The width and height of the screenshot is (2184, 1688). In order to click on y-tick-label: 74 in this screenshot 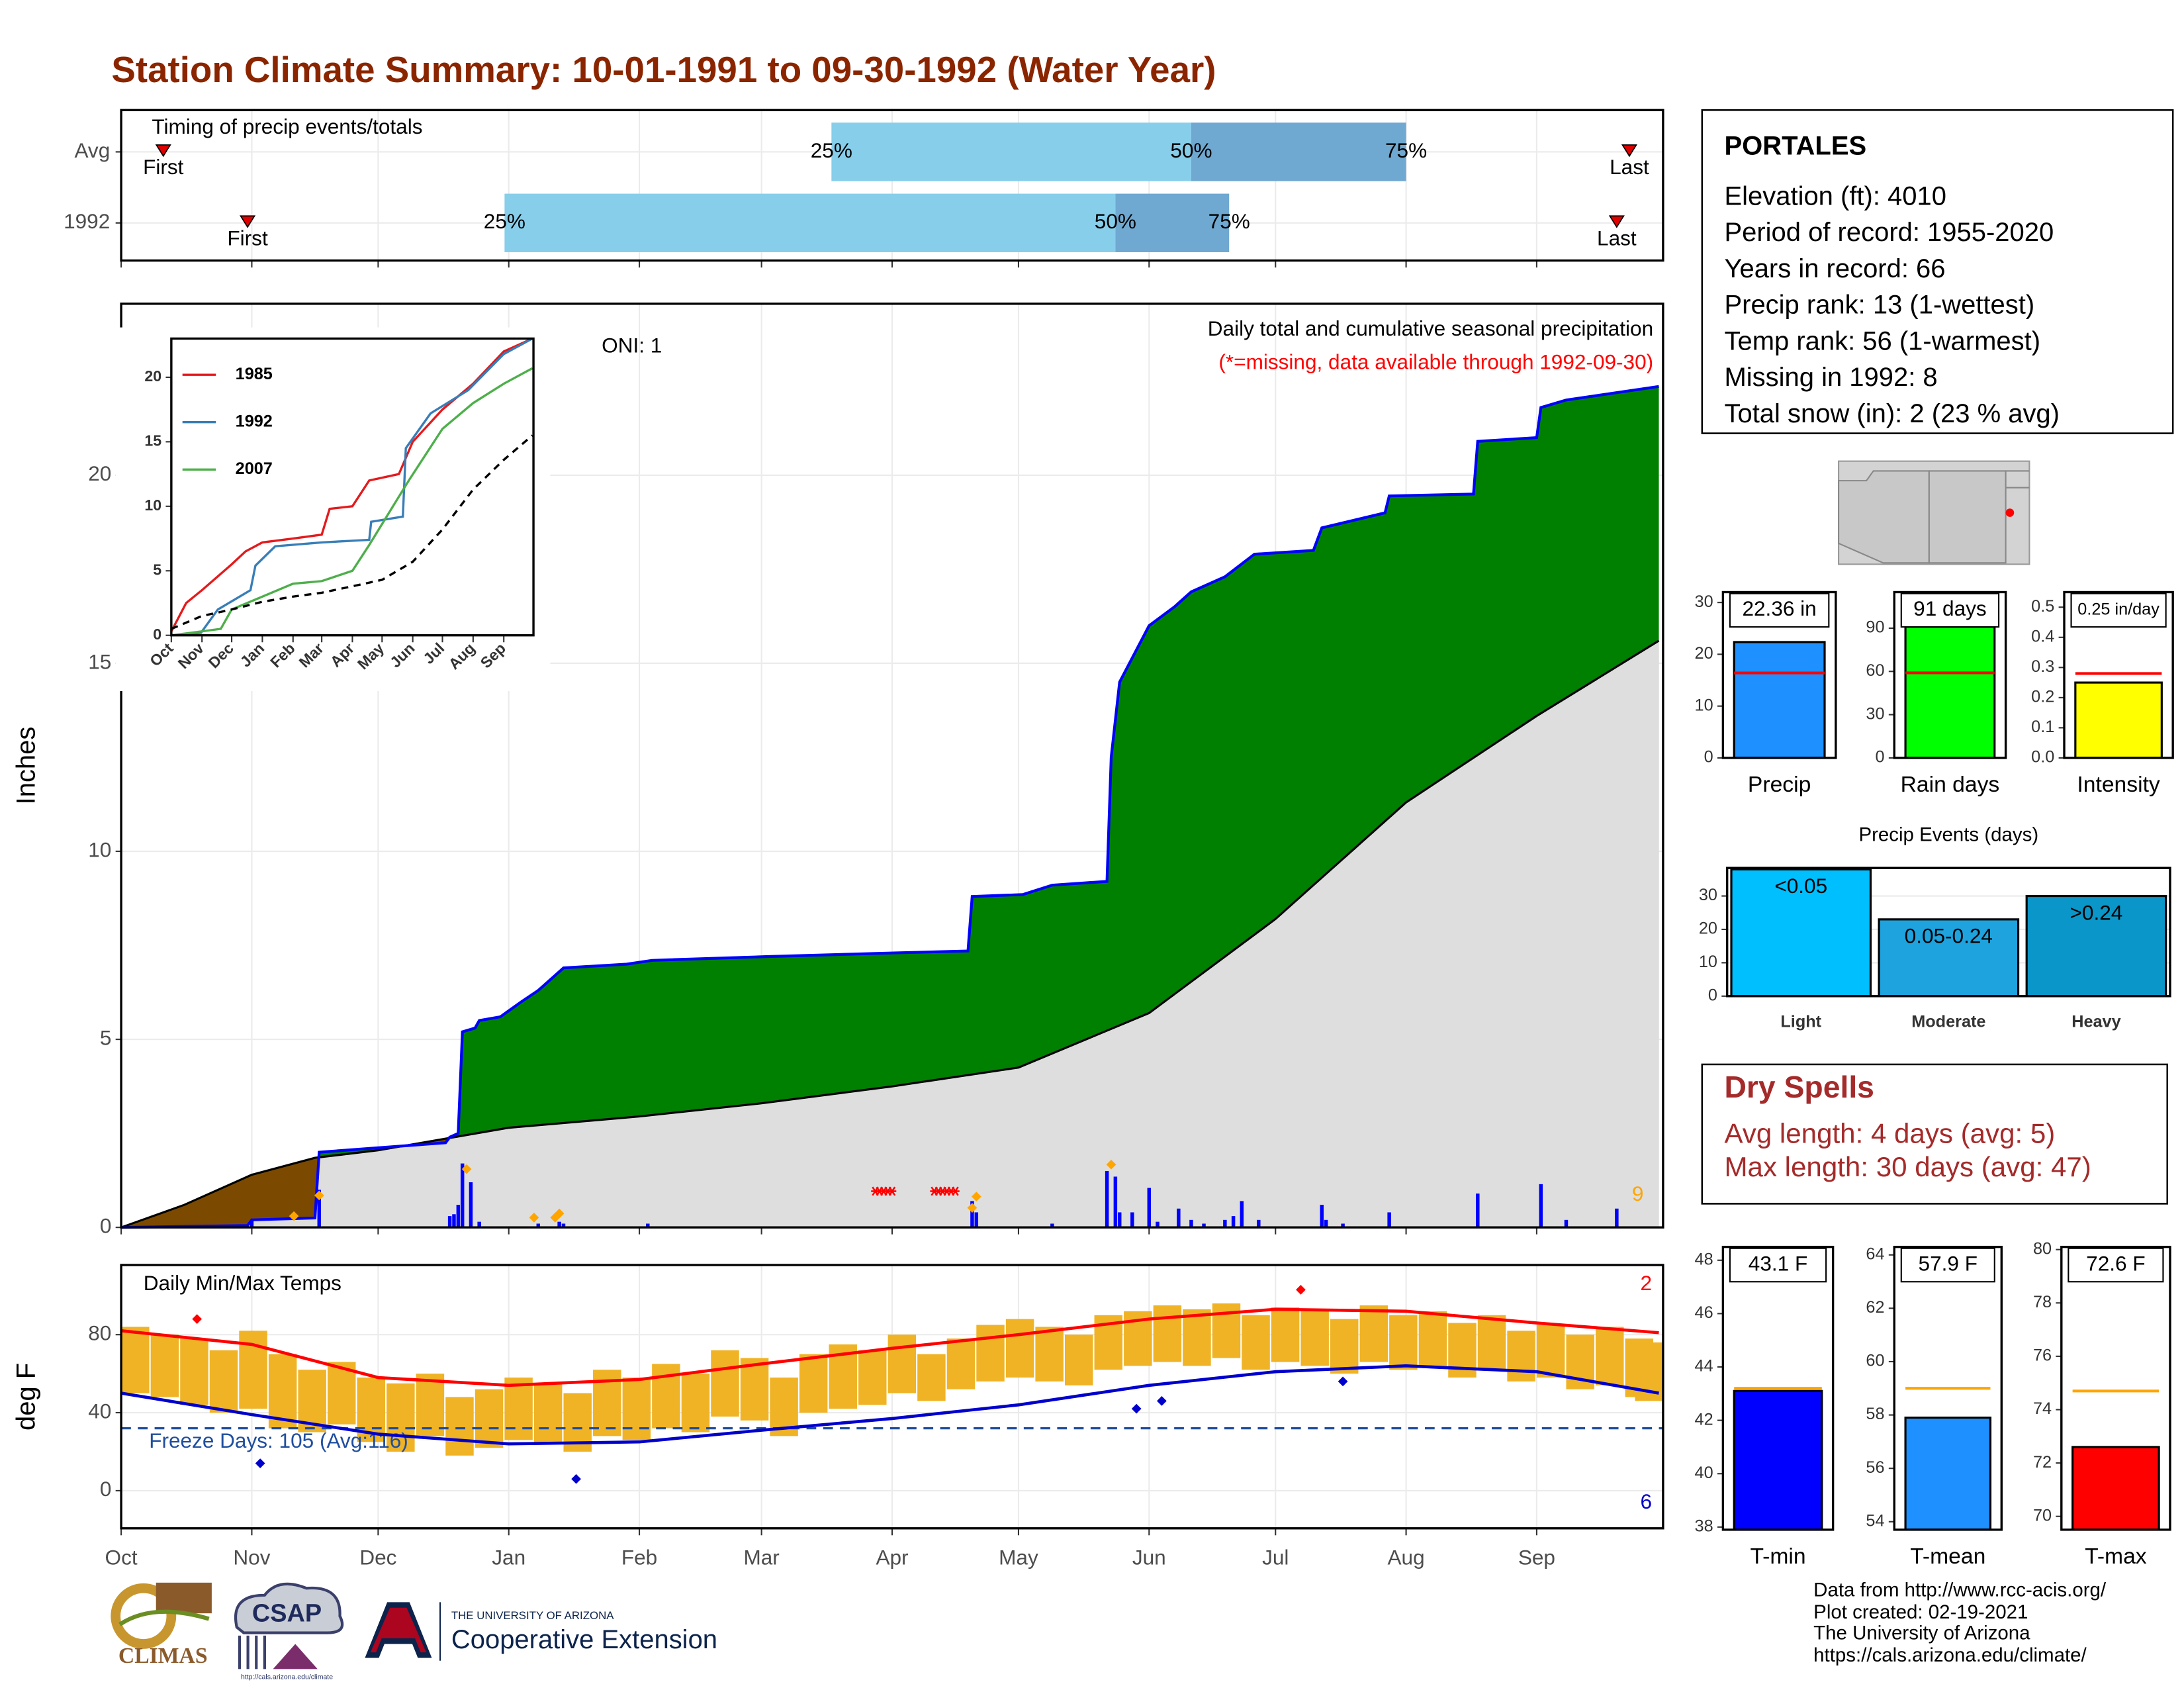, I will do `click(2042, 1408)`.